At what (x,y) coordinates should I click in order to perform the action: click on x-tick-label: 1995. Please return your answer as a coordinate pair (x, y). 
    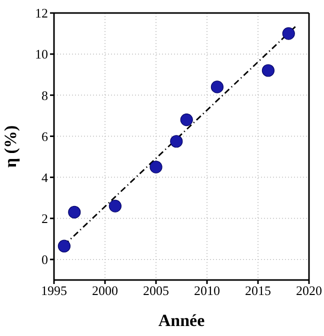
    Looking at the image, I should click on (54, 290).